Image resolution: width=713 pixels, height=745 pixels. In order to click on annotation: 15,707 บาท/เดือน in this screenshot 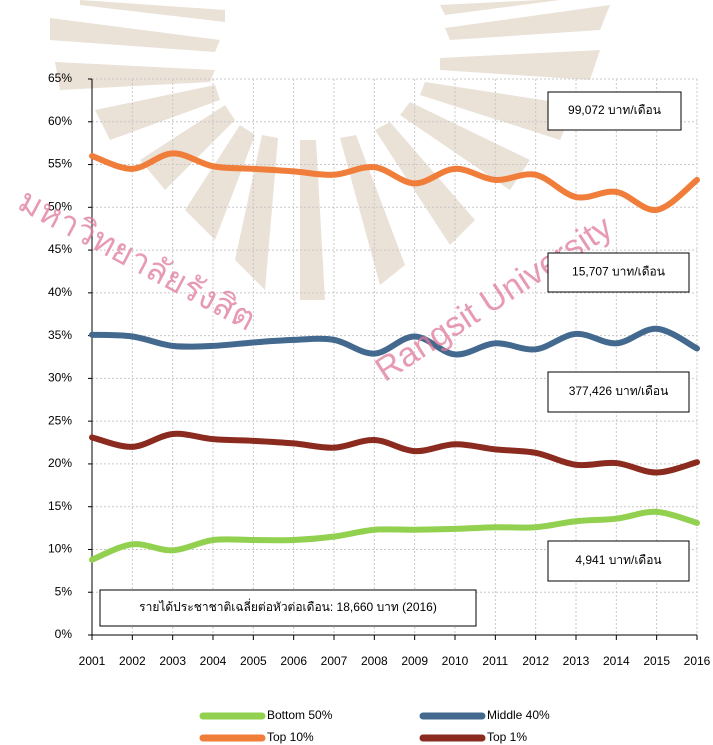, I will do `click(618, 272)`.